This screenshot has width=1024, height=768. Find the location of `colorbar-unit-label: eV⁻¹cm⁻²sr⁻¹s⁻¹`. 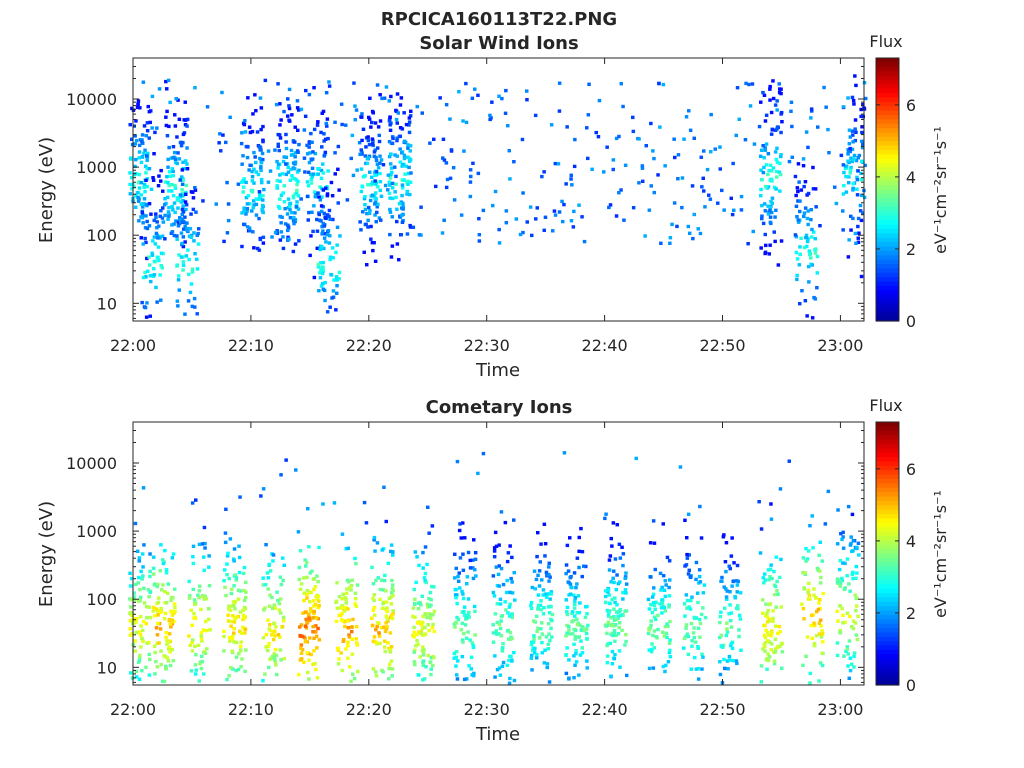

colorbar-unit-label: eV⁻¹cm⁻²sr⁻¹s⁻¹ is located at coordinates (940, 190).